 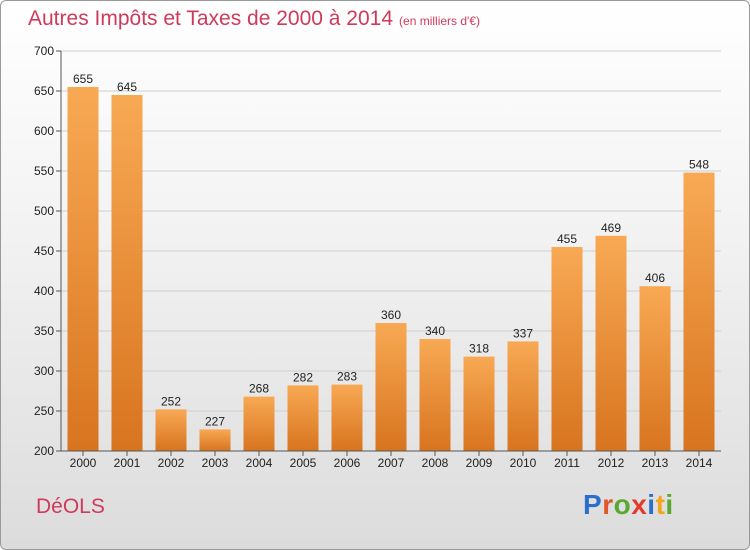 What do you see at coordinates (127, 87) in the screenshot?
I see `value-label-2001: 645` at bounding box center [127, 87].